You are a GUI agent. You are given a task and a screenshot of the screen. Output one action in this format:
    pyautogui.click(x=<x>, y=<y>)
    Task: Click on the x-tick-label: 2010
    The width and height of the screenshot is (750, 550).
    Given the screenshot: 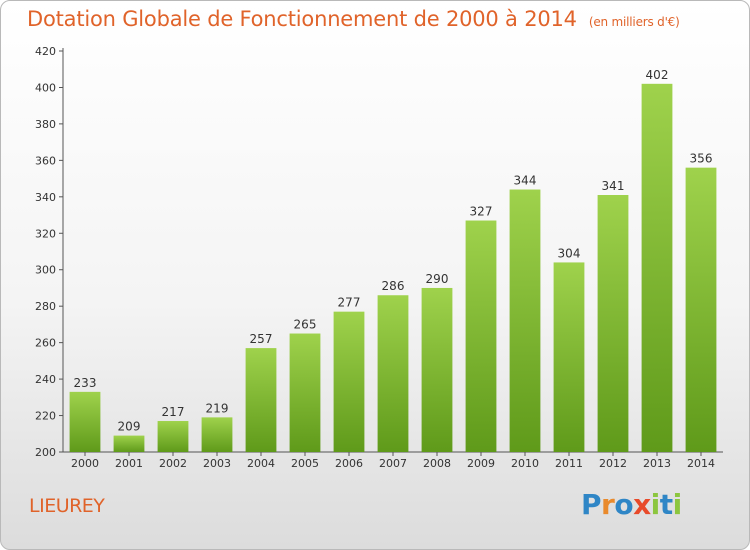 What is the action you would take?
    pyautogui.click(x=525, y=463)
    